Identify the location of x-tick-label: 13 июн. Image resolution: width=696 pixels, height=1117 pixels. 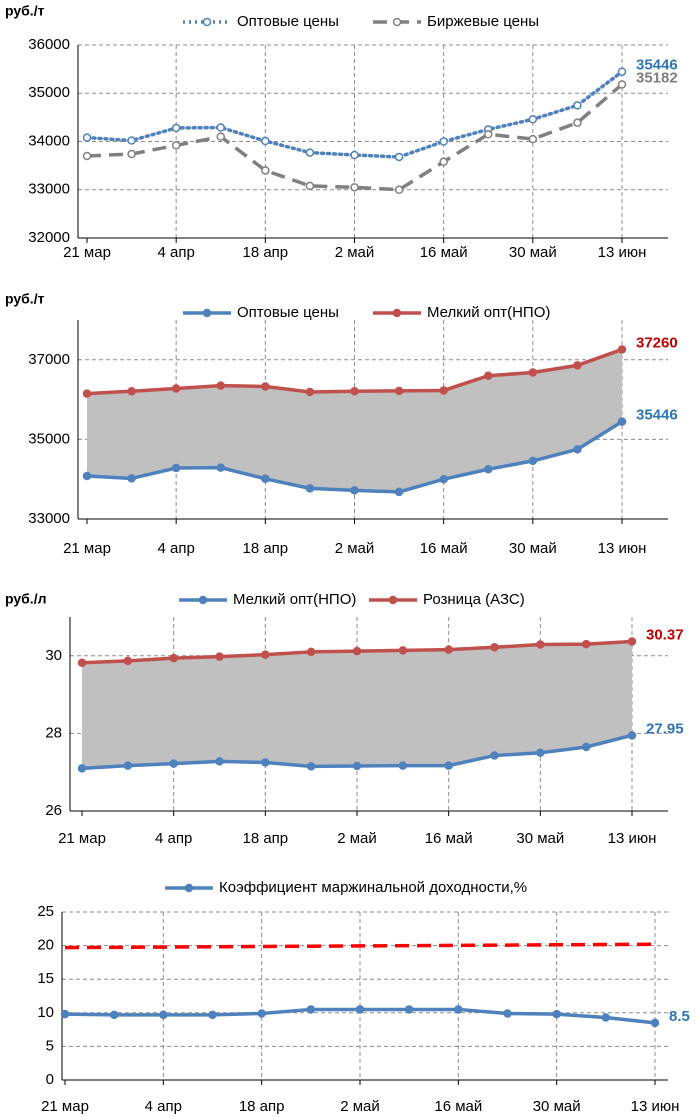
(622, 548).